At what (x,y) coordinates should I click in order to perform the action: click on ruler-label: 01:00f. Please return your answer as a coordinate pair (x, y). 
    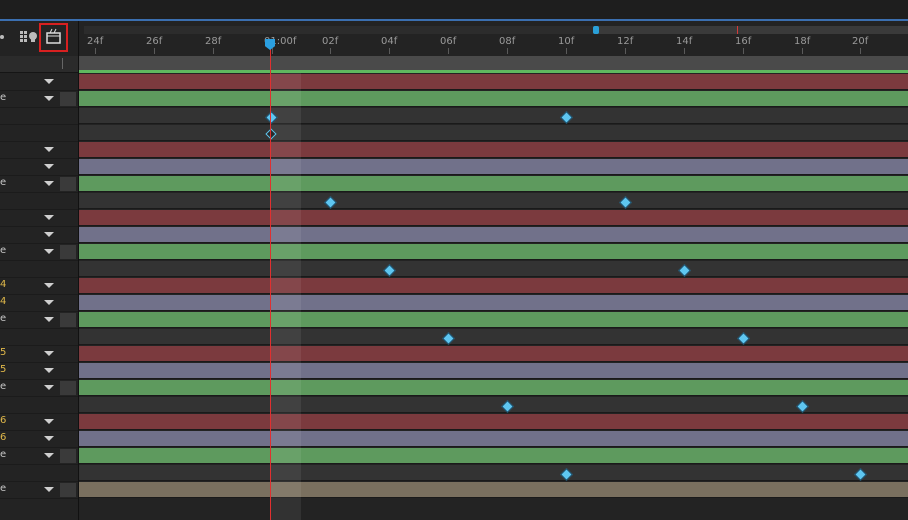
    Looking at the image, I should click on (280, 41).